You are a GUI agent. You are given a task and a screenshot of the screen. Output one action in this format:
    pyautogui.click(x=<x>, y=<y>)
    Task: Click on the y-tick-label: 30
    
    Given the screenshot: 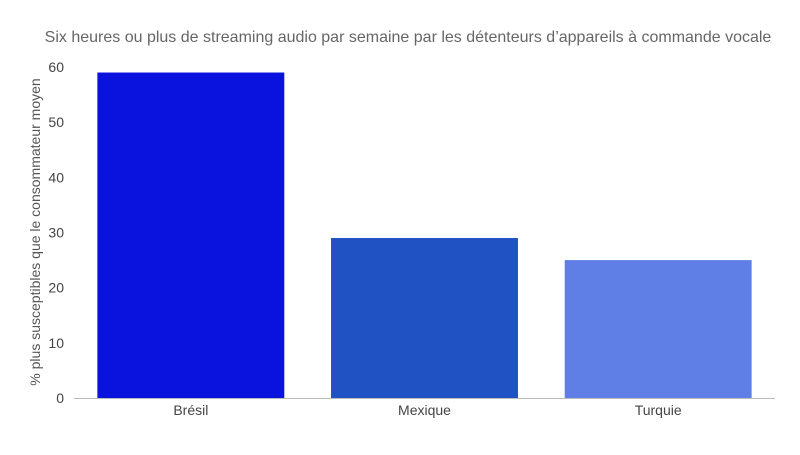 What is the action you would take?
    pyautogui.click(x=56, y=233)
    